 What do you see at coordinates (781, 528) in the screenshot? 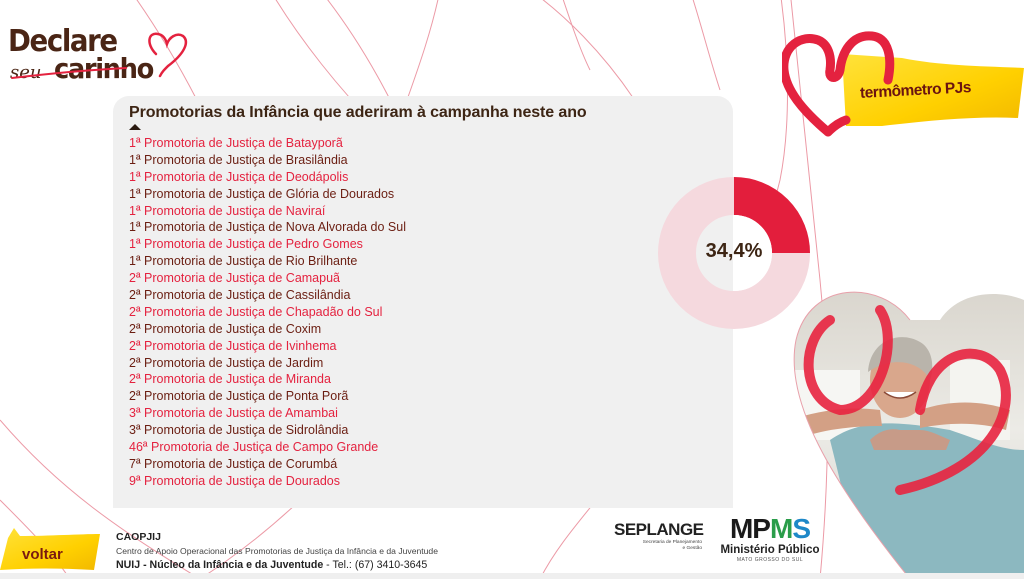
I see `mpms-m: M` at bounding box center [781, 528].